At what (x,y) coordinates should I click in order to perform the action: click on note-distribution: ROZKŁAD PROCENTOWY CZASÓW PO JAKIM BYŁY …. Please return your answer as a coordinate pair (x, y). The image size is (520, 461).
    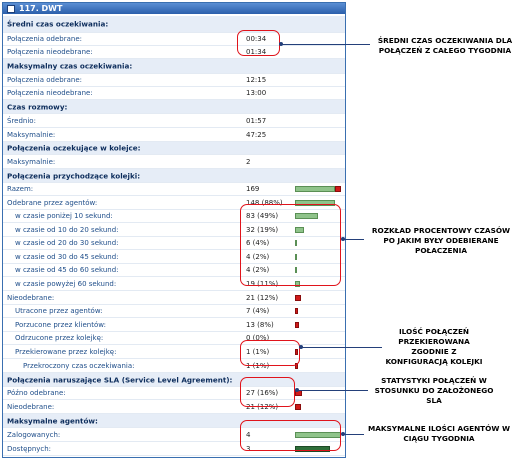
    Looking at the image, I should click on (441, 240).